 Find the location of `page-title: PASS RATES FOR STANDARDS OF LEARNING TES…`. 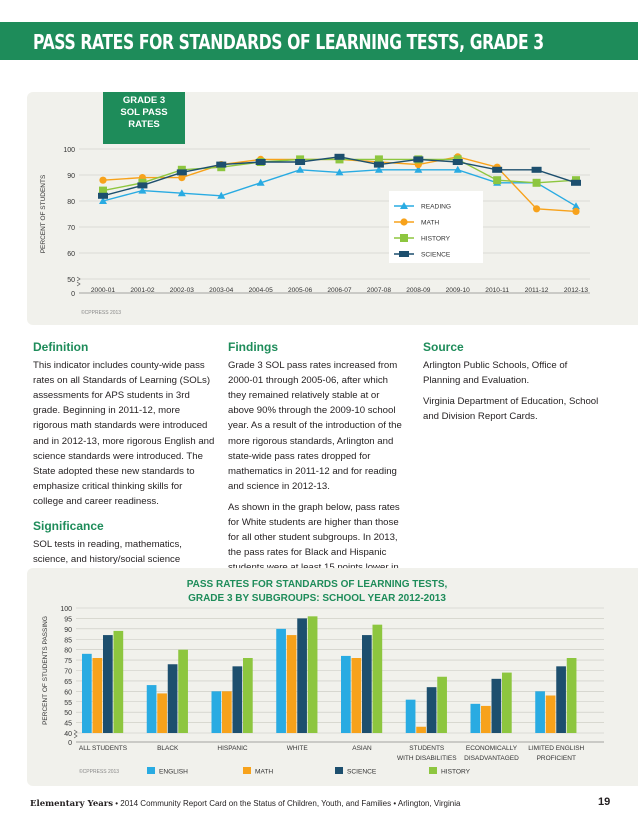

page-title: PASS RATES FOR STANDARDS OF LEARNING TES… is located at coordinates (288, 42).